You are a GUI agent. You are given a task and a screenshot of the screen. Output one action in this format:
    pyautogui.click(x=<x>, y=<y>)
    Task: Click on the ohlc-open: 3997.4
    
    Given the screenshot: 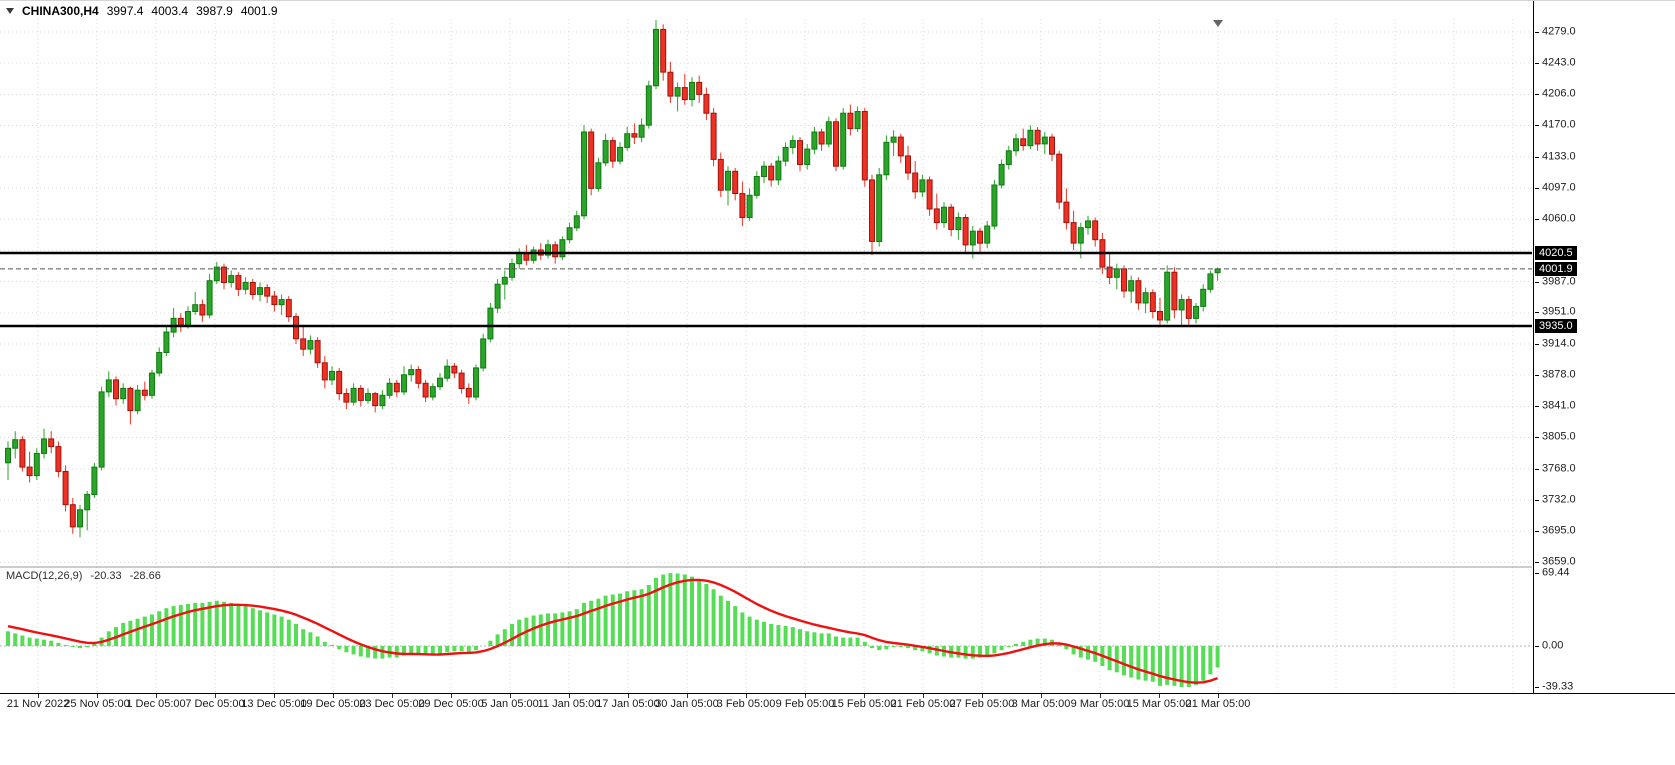 What is the action you would take?
    pyautogui.click(x=125, y=11)
    